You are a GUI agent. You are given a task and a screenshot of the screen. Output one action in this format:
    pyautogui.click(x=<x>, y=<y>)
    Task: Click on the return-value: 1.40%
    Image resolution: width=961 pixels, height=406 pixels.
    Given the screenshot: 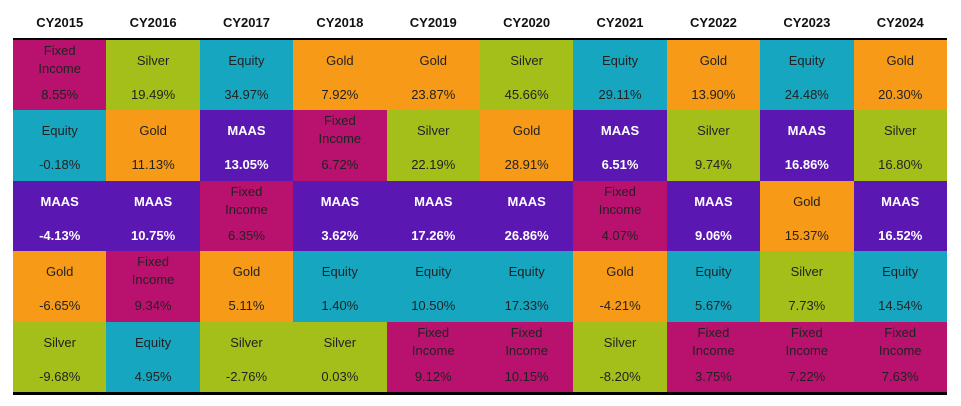 What is the action you would take?
    pyautogui.click(x=340, y=306)
    